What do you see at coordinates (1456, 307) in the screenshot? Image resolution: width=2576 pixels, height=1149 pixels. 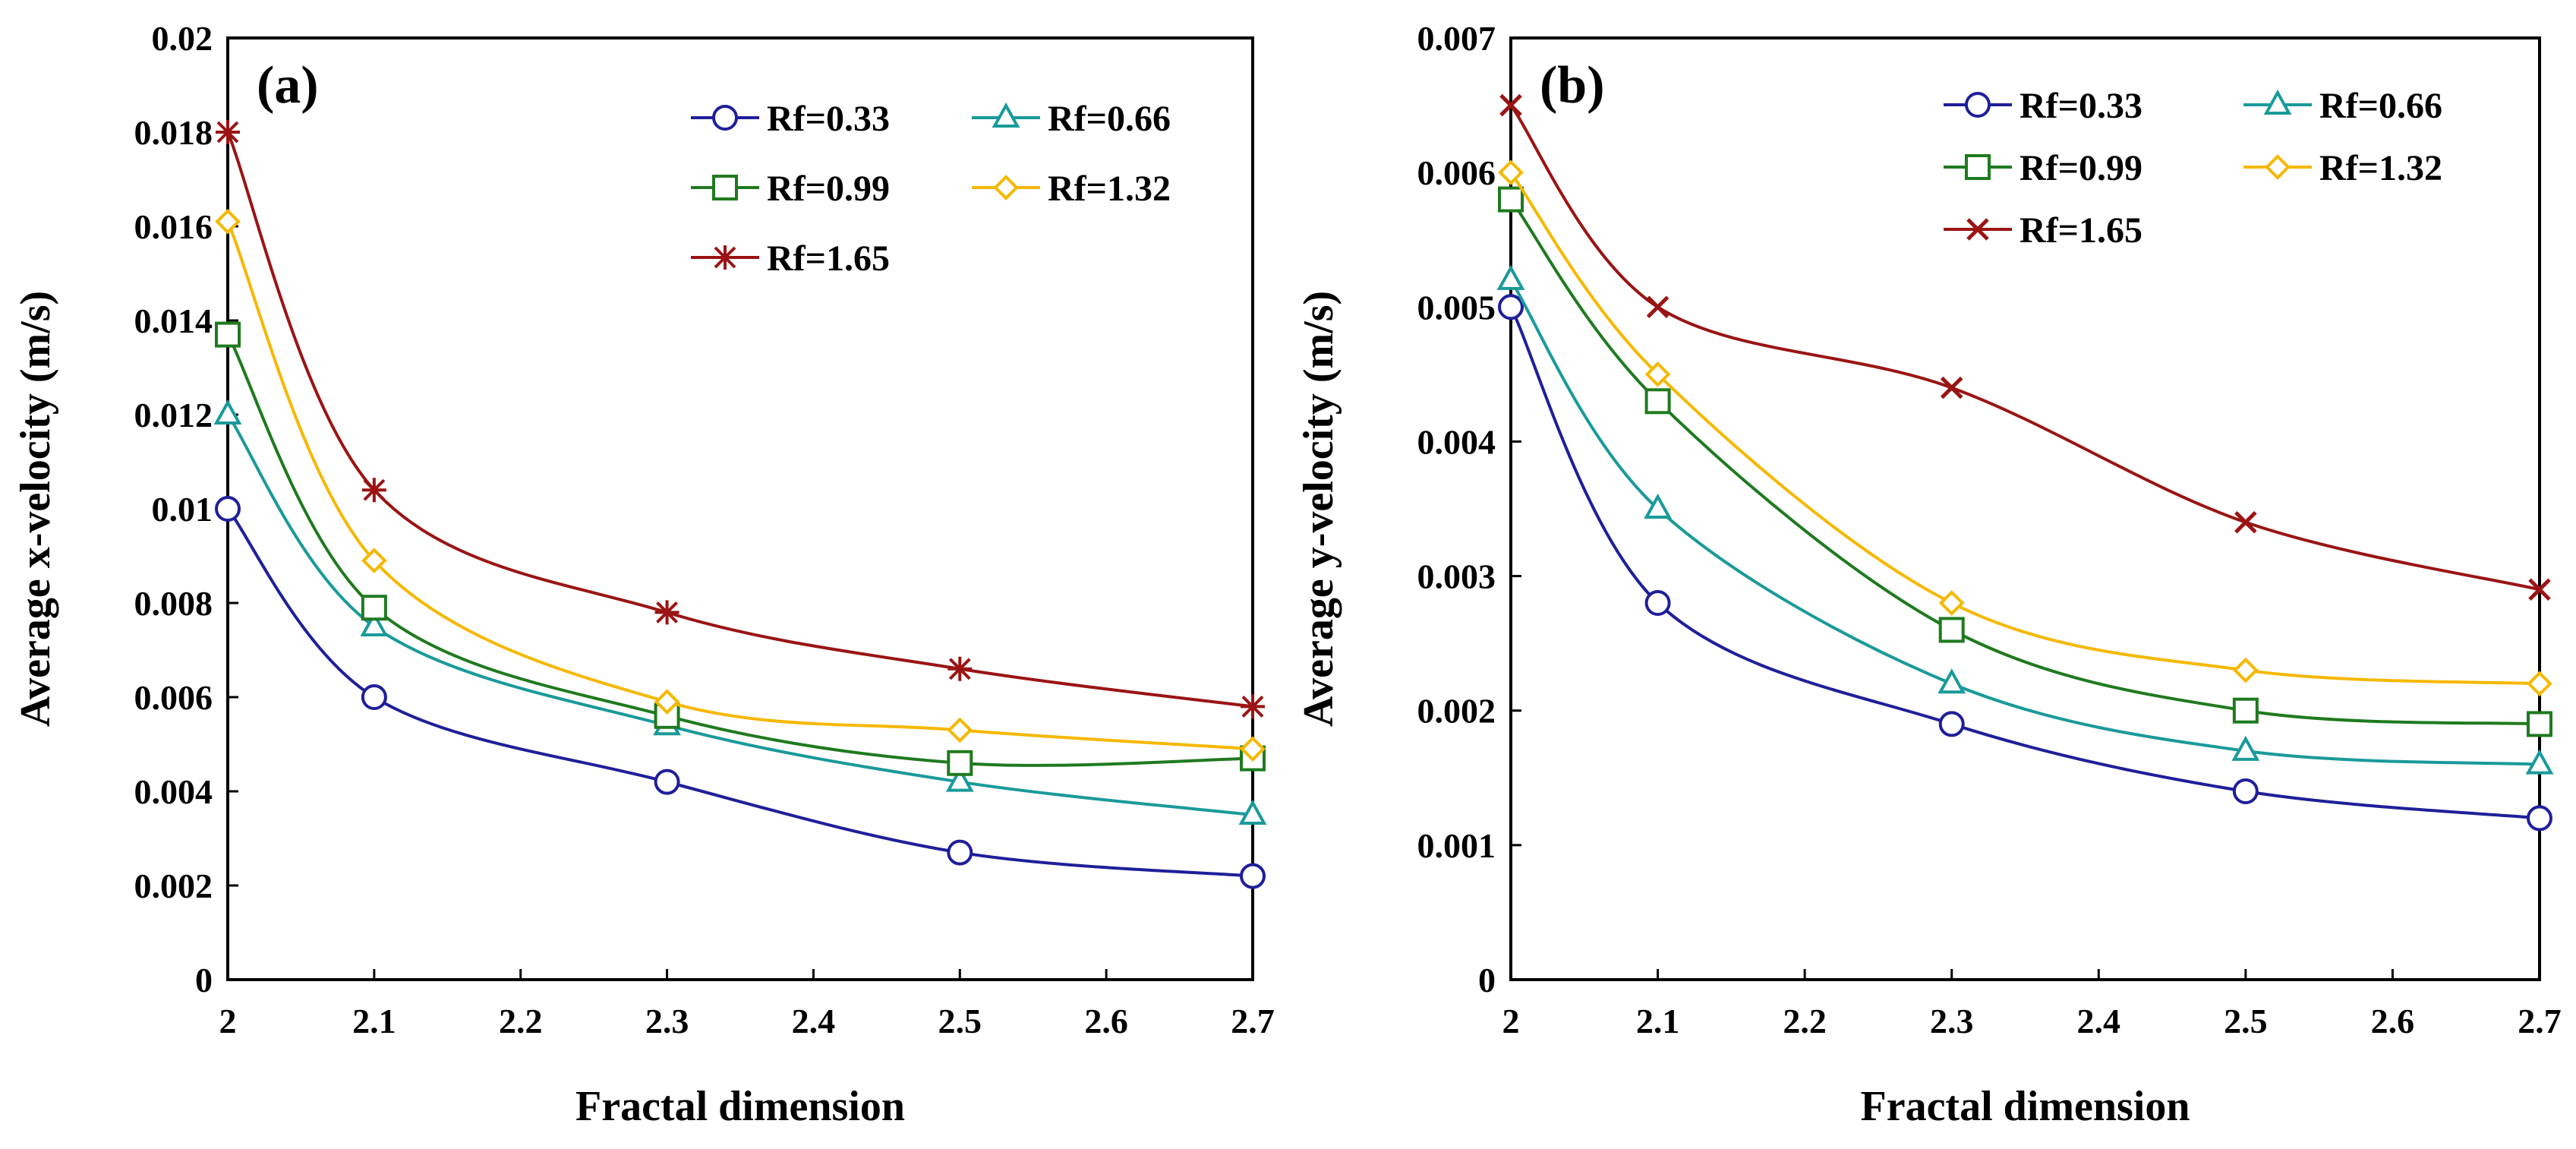 I see `y-tick-label: 0.005` at bounding box center [1456, 307].